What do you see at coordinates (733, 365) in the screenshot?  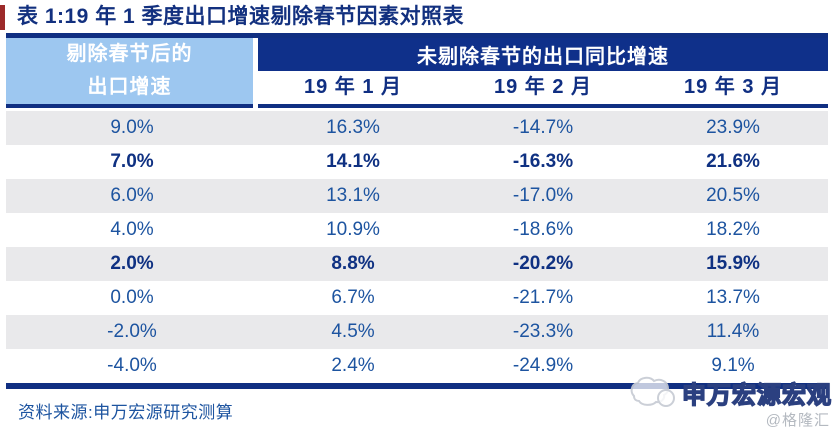 I see `table-cell: 9.1%` at bounding box center [733, 365].